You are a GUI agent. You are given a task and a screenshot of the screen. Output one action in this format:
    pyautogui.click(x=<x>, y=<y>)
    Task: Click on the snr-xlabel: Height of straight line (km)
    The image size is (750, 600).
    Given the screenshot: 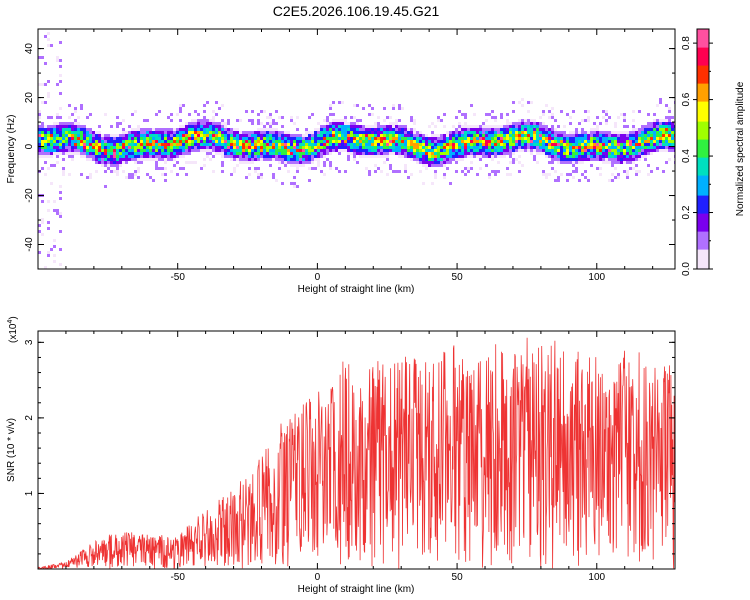 What is the action you would take?
    pyautogui.click(x=356, y=589)
    